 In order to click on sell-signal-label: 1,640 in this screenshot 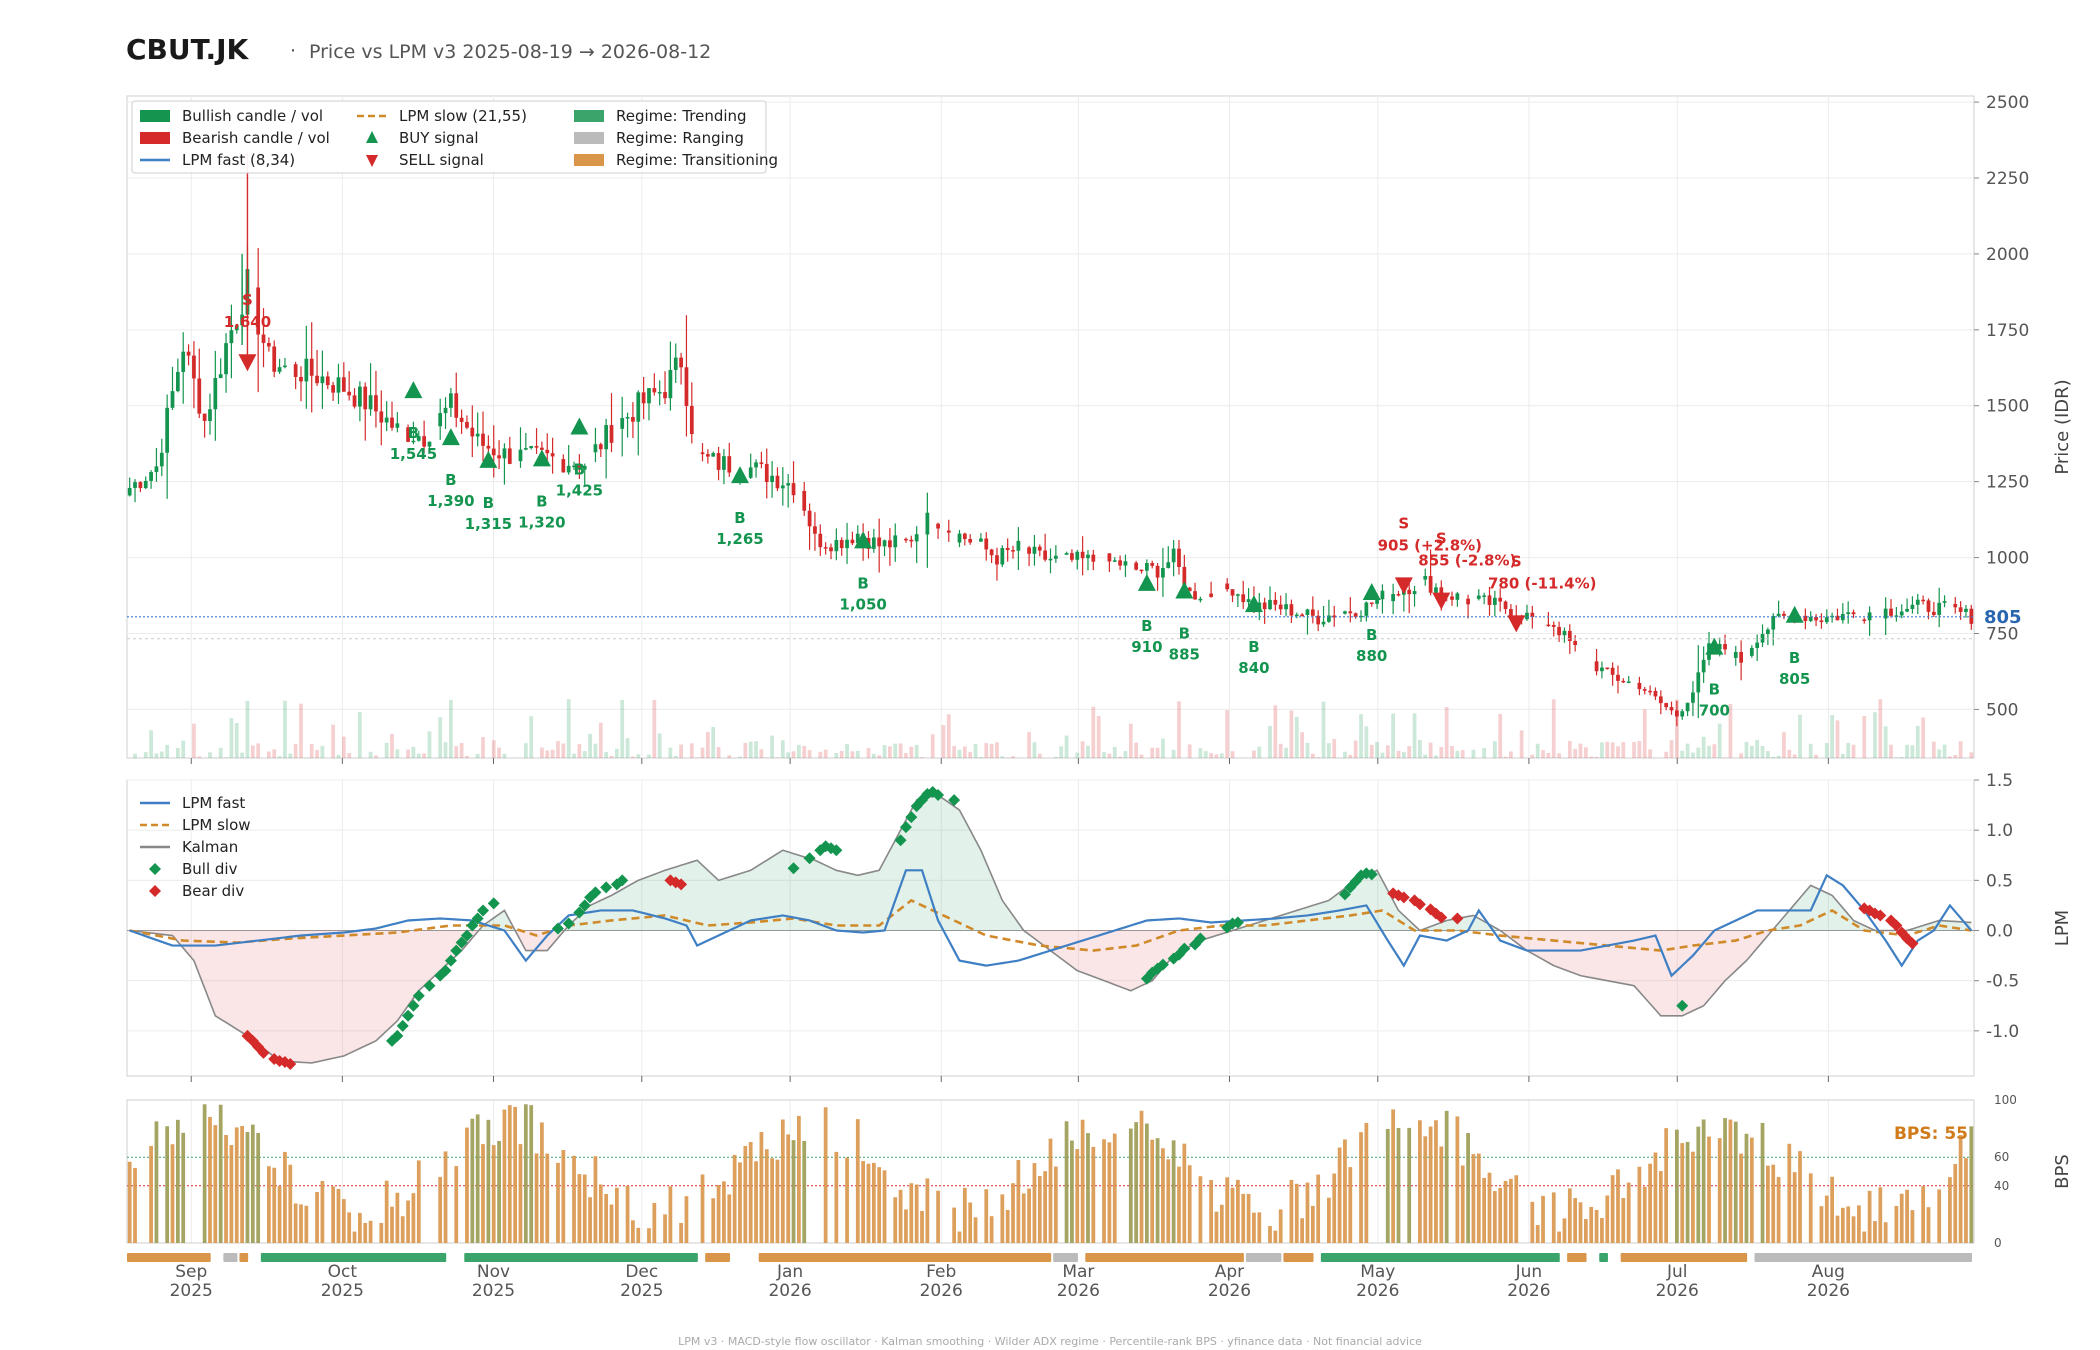, I will do `click(247, 322)`.